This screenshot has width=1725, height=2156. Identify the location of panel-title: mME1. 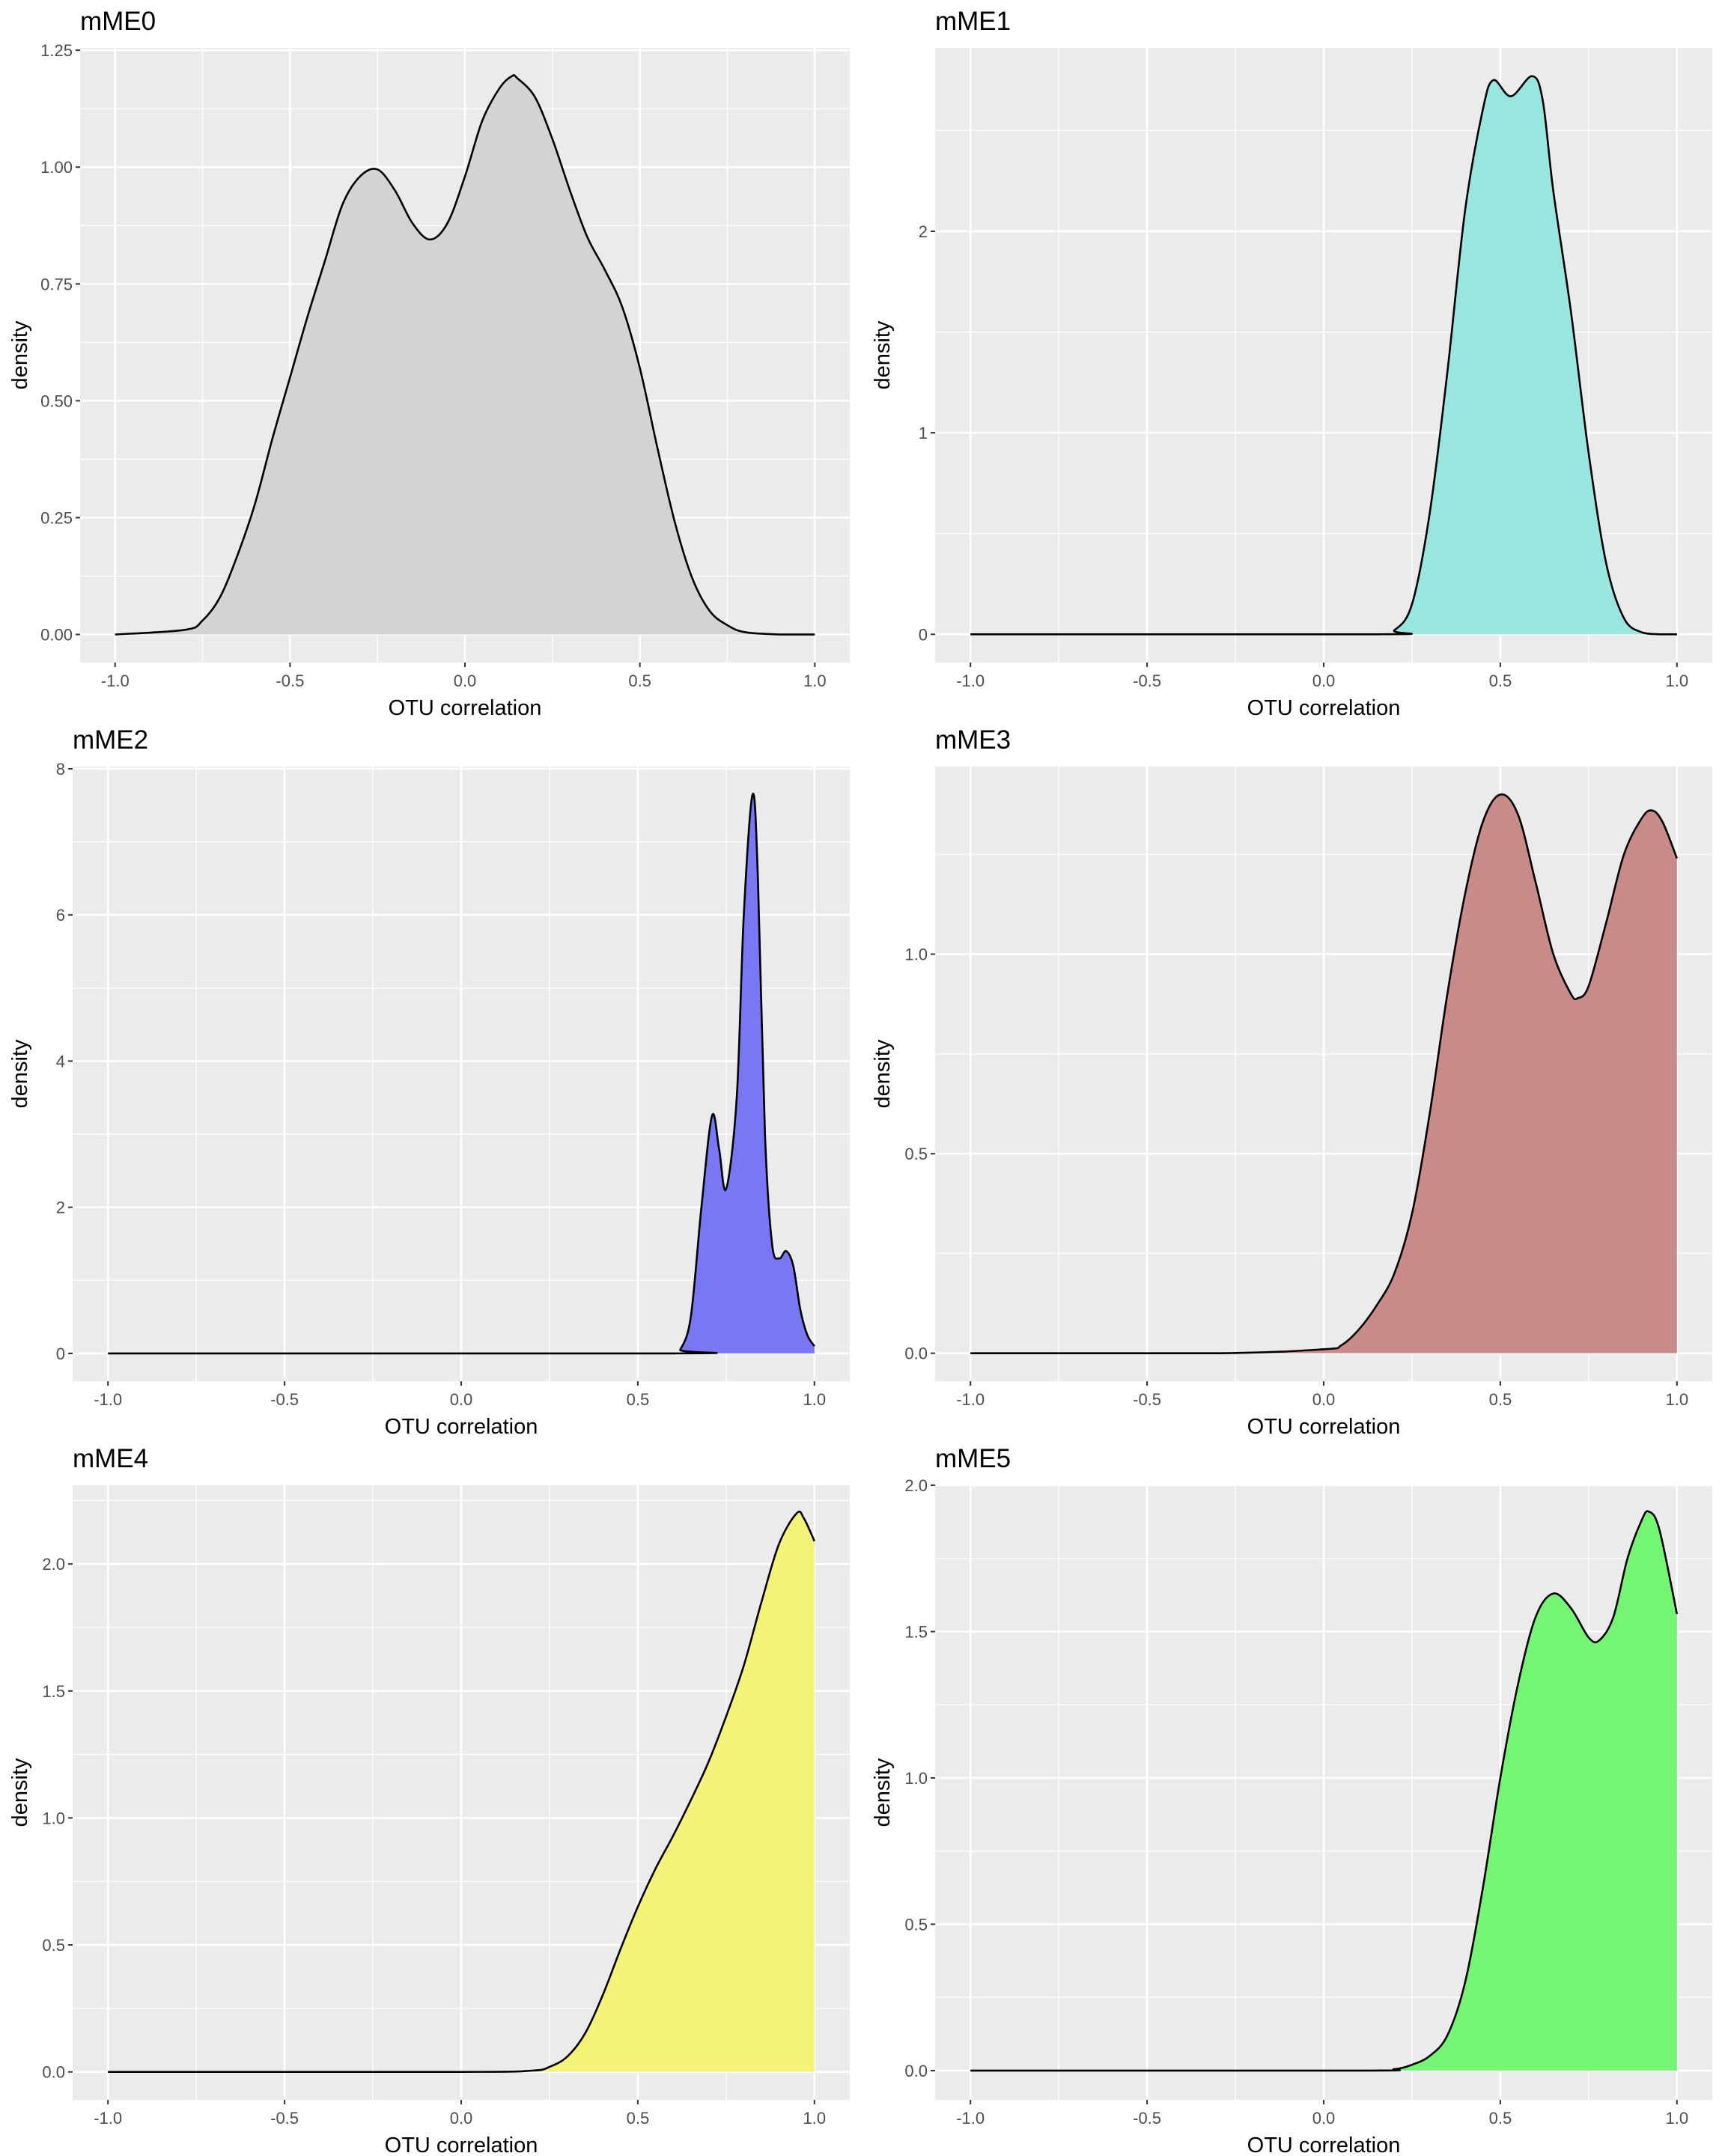
(973, 21).